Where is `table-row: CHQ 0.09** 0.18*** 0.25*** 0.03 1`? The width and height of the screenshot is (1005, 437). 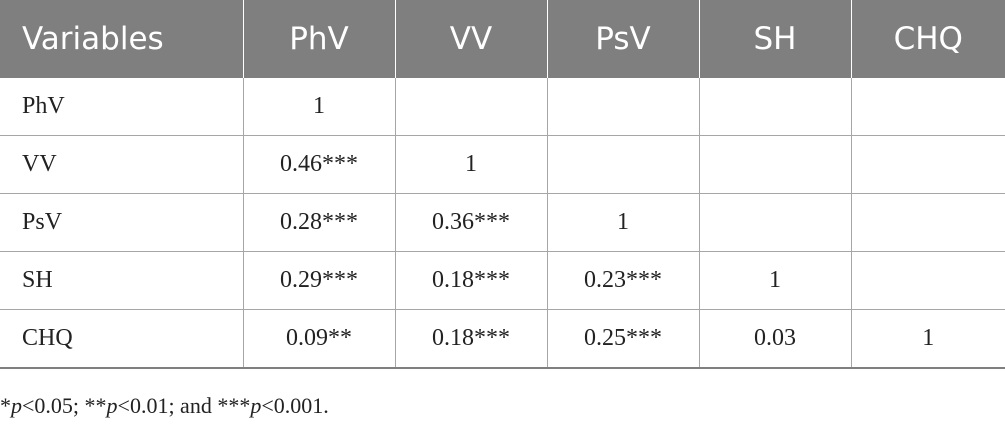
table-row: CHQ 0.09** 0.18*** 0.25*** 0.03 1 is located at coordinates (502, 339).